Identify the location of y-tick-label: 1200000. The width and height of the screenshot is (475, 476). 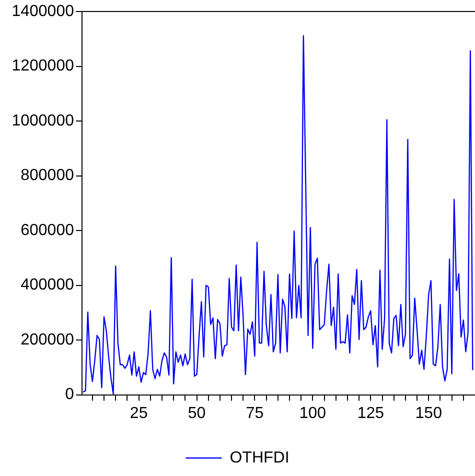
(43, 66).